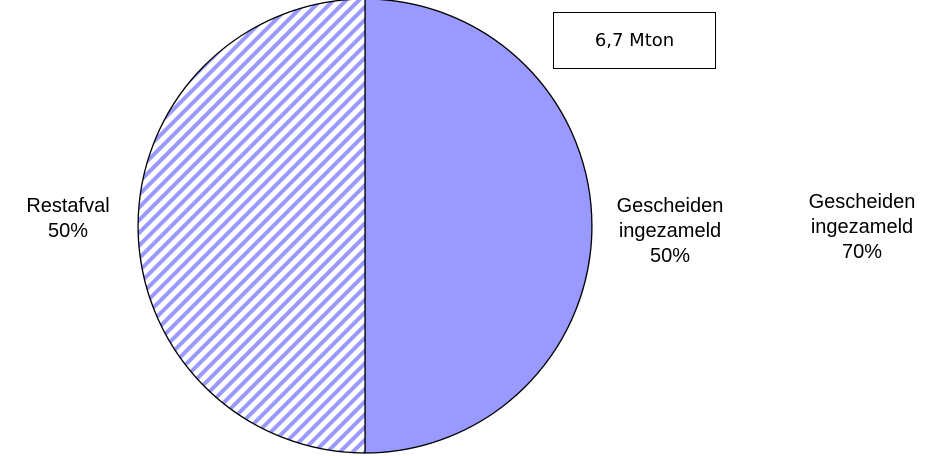  Describe the element at coordinates (68, 206) in the screenshot. I see `category-label: Restafval` at that location.